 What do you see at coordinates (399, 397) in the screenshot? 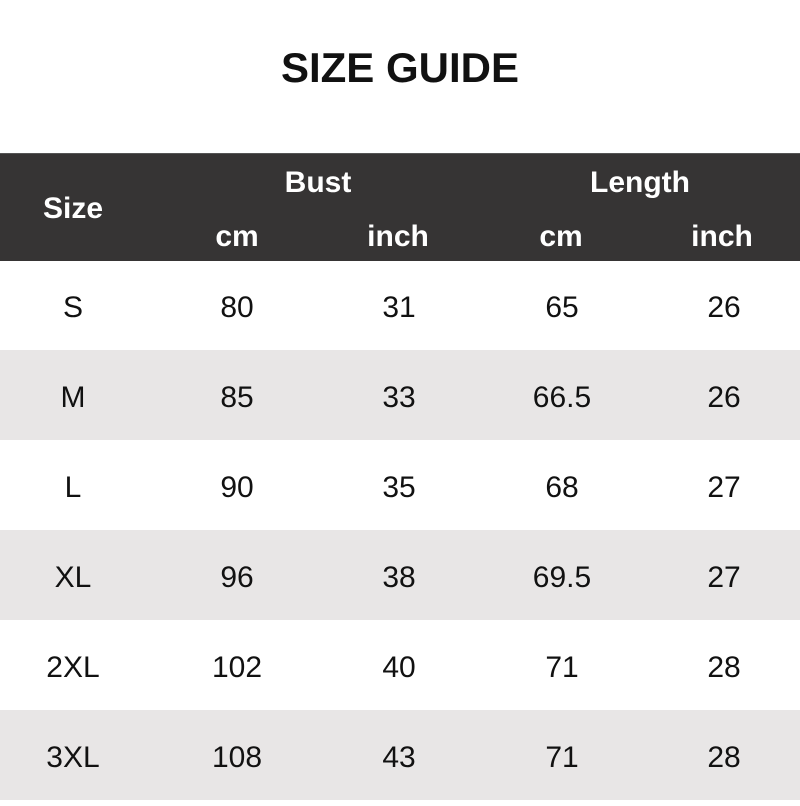
I see `table-cell: 33` at bounding box center [399, 397].